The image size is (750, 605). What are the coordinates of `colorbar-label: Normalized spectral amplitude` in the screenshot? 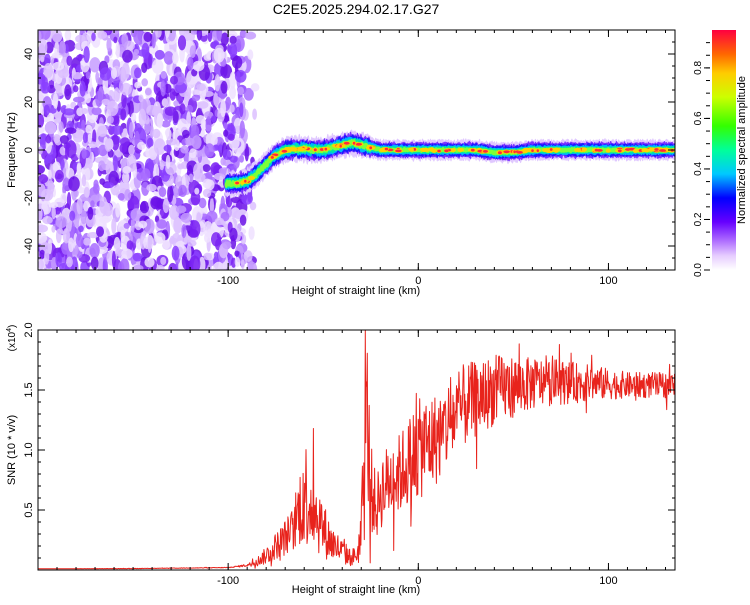 It's located at (742, 150).